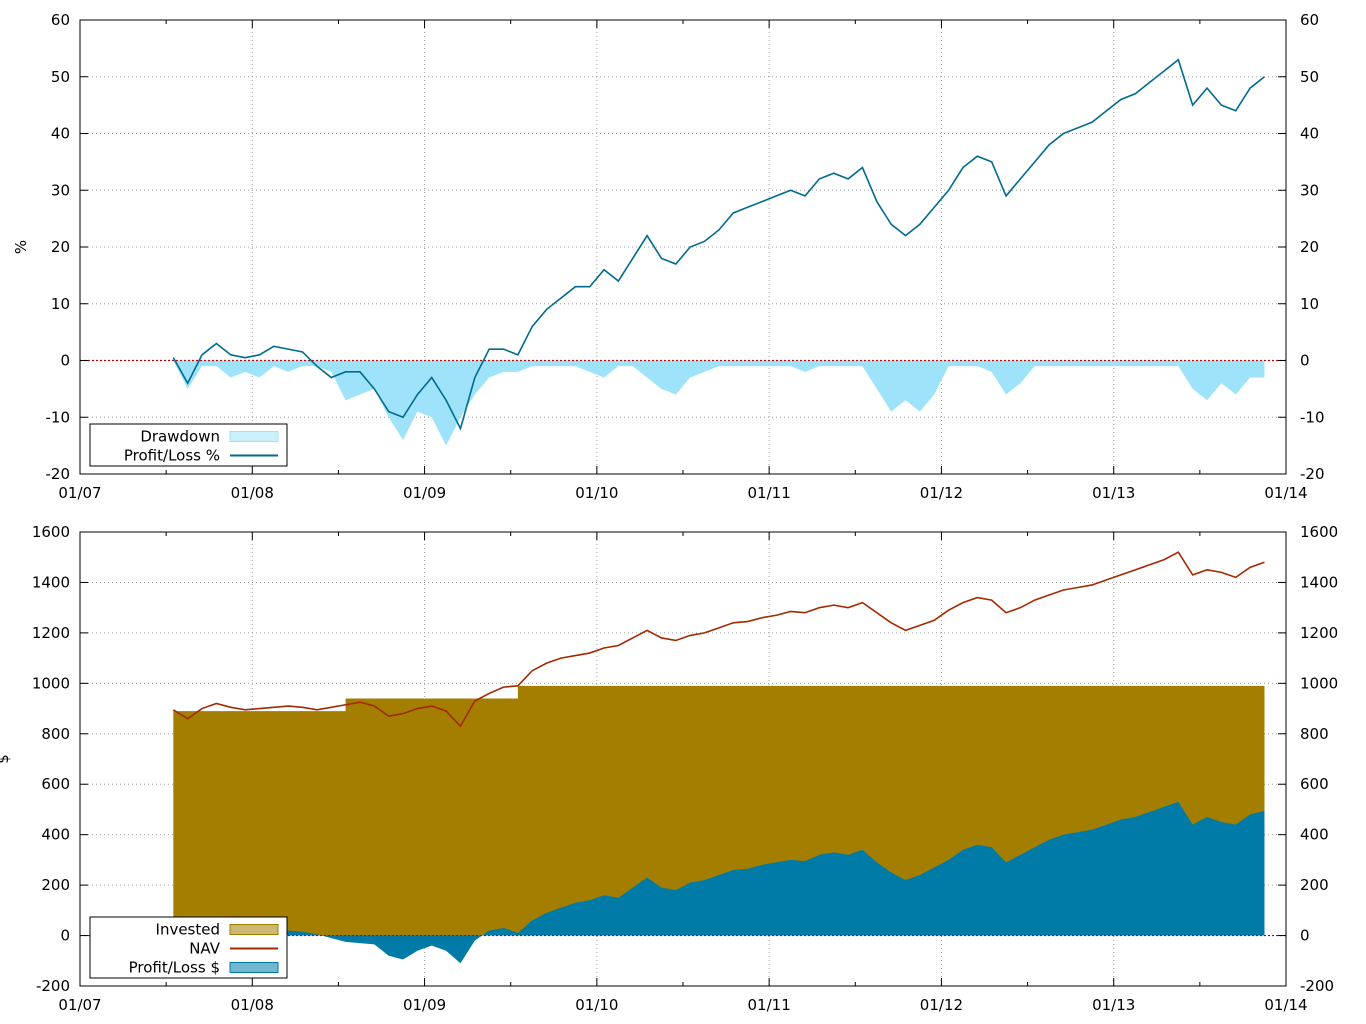 The image size is (1366, 1024). Describe the element at coordinates (718, 639) in the screenshot. I see `nav-line` at that location.